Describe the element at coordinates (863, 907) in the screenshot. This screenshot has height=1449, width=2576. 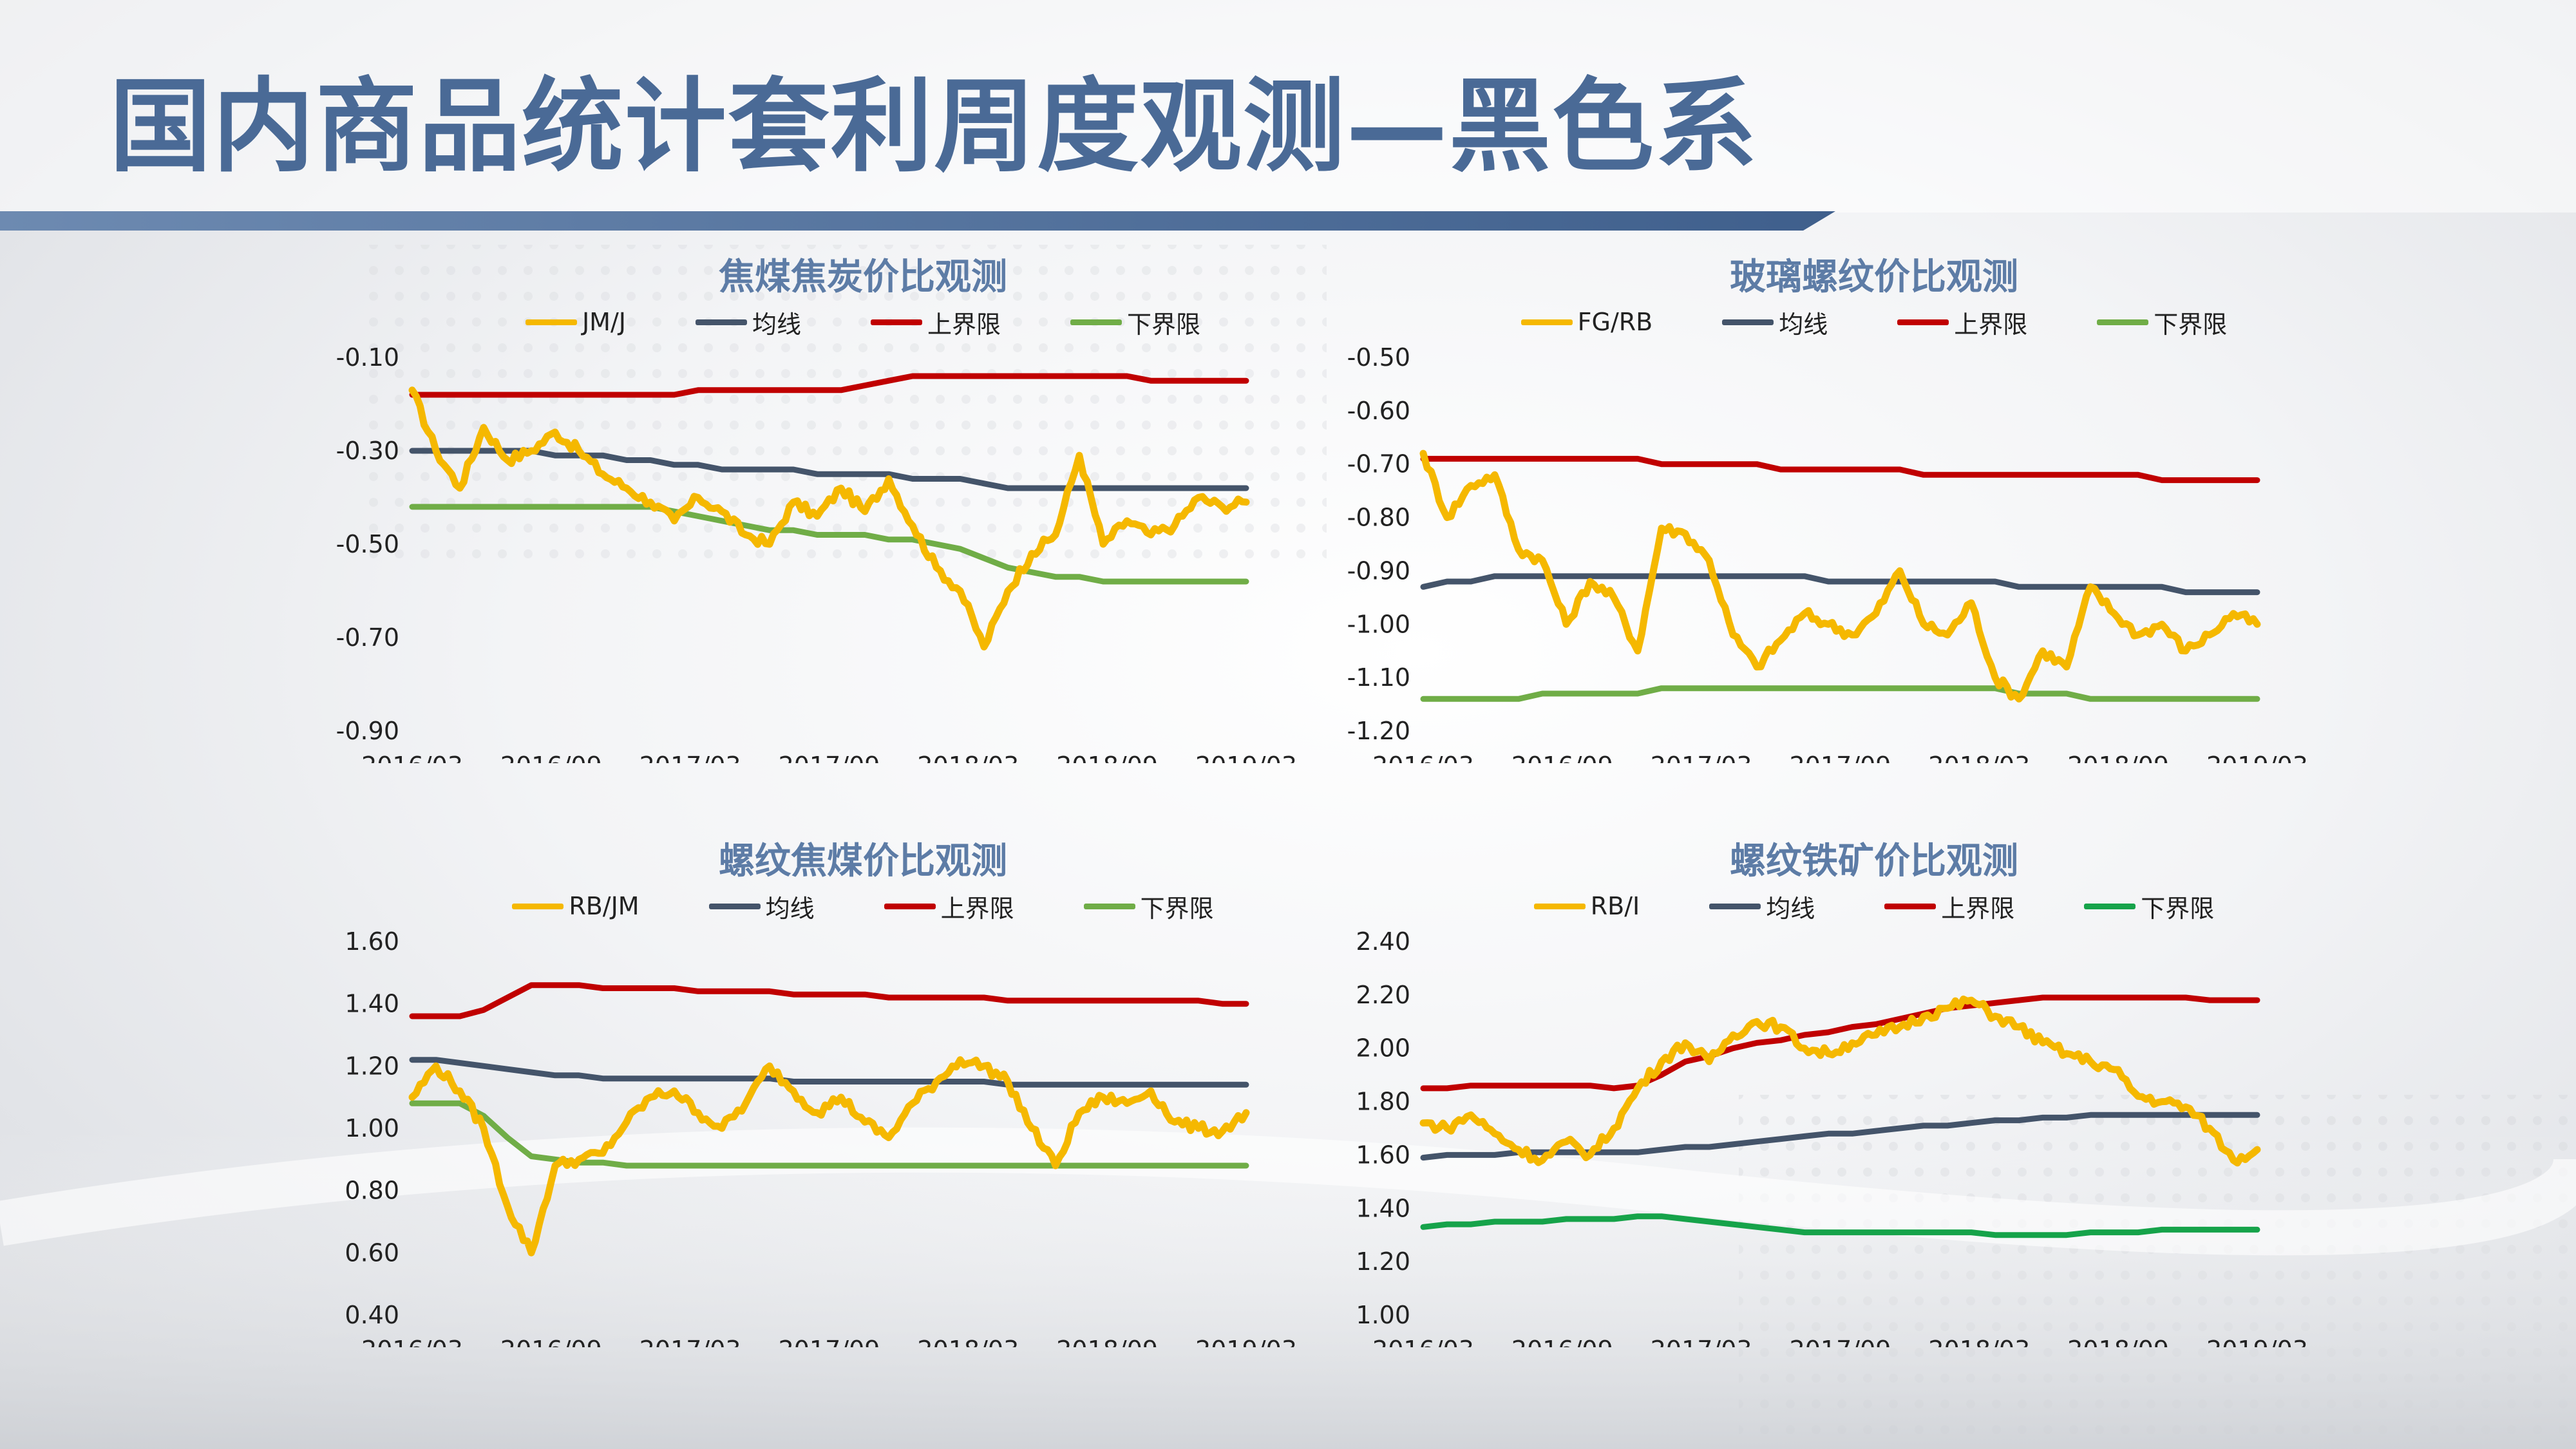
I see `chart-legend: RB/JM 均线 上界限 下界限` at that location.